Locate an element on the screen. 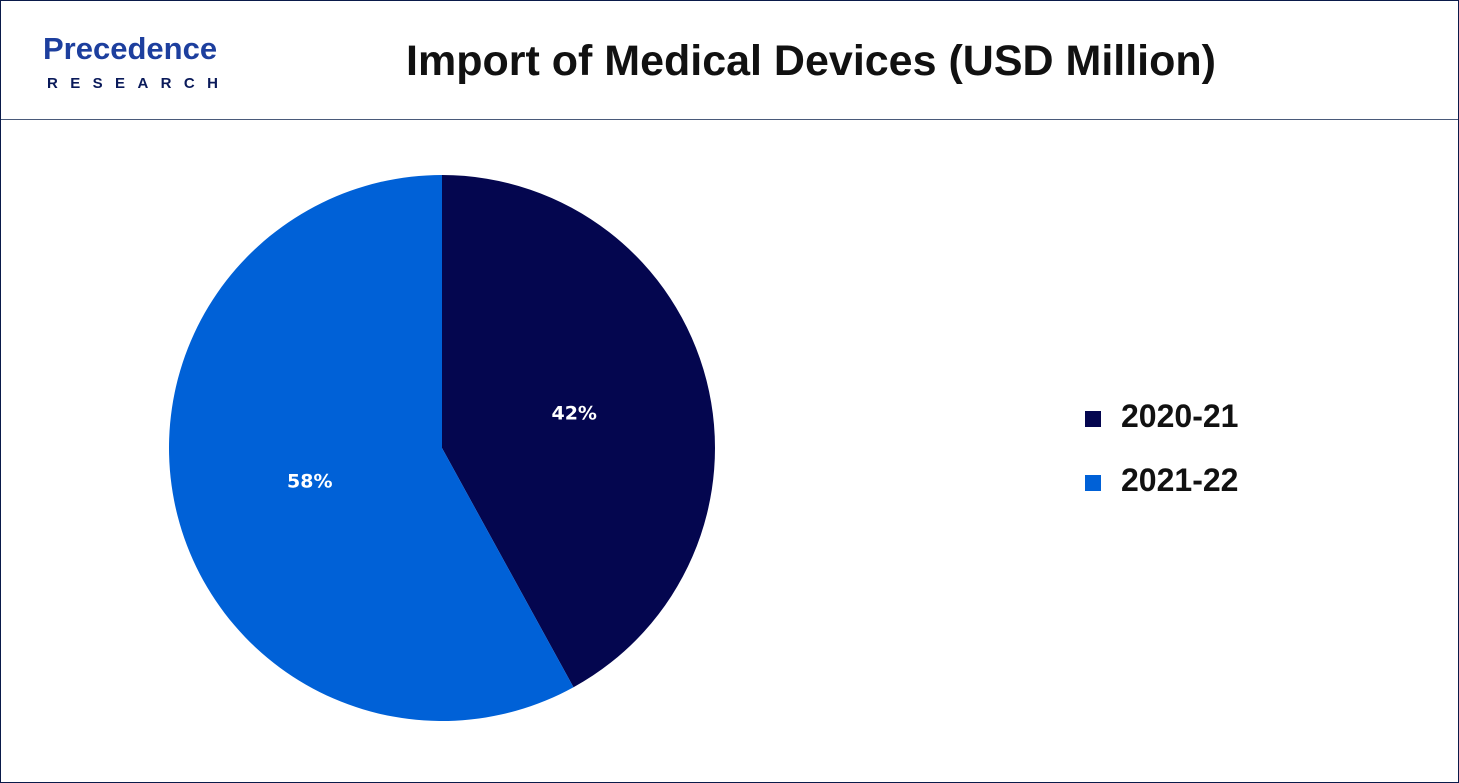  legend-label: 2020-21 is located at coordinates (1180, 416).